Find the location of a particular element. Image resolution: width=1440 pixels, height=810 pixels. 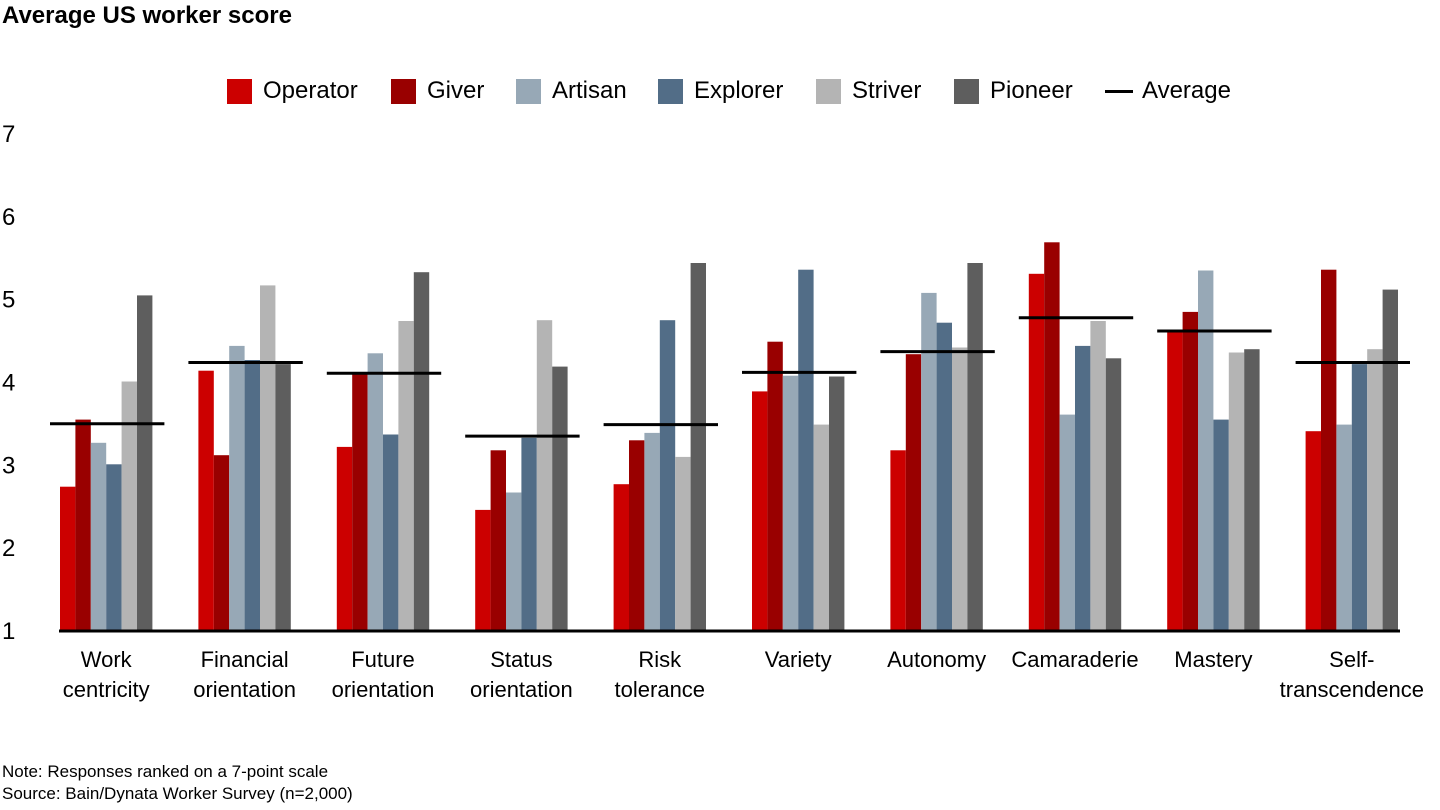

legend-item-giver: Giver is located at coordinates (437, 91).